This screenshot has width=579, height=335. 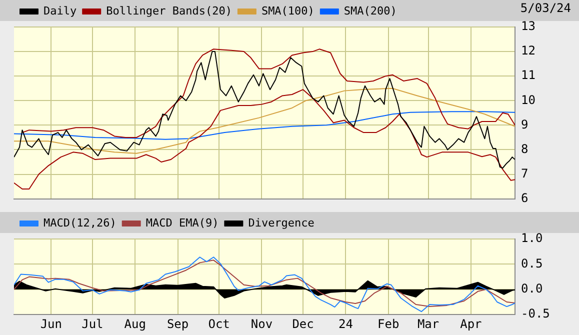 What do you see at coordinates (287, 11) in the screenshot?
I see `legend-label: SMA(100)` at bounding box center [287, 11].